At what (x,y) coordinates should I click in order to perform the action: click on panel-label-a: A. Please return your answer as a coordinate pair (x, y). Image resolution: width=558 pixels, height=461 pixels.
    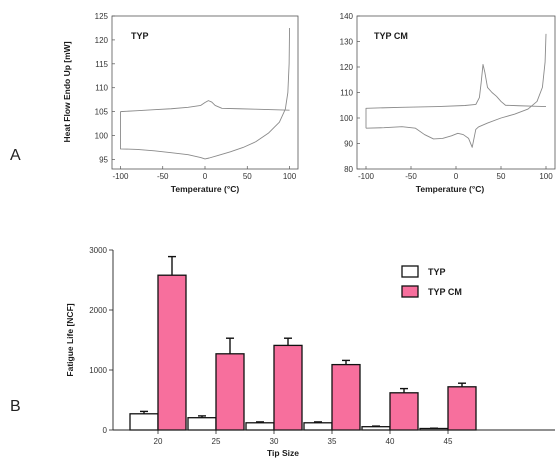
    Looking at the image, I should click on (15, 155).